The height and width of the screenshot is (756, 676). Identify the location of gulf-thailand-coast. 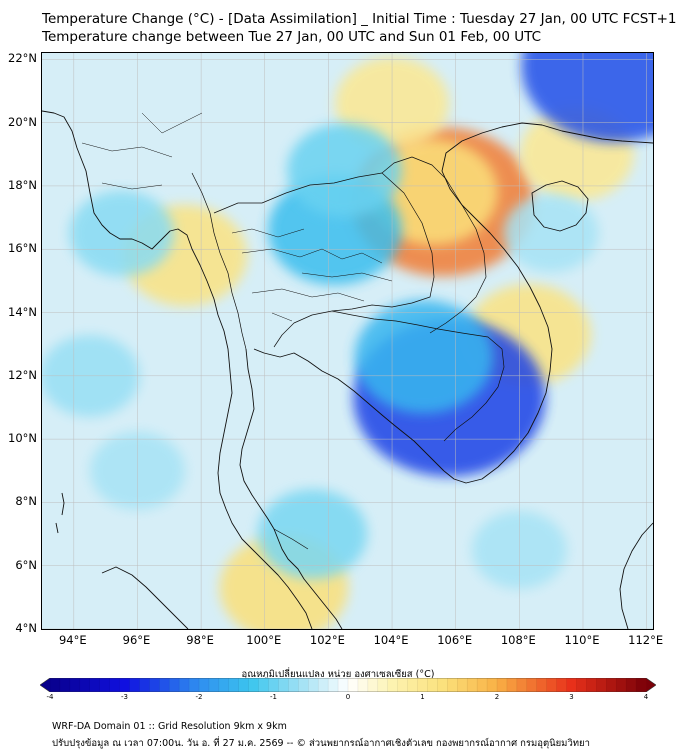
(349, 410).